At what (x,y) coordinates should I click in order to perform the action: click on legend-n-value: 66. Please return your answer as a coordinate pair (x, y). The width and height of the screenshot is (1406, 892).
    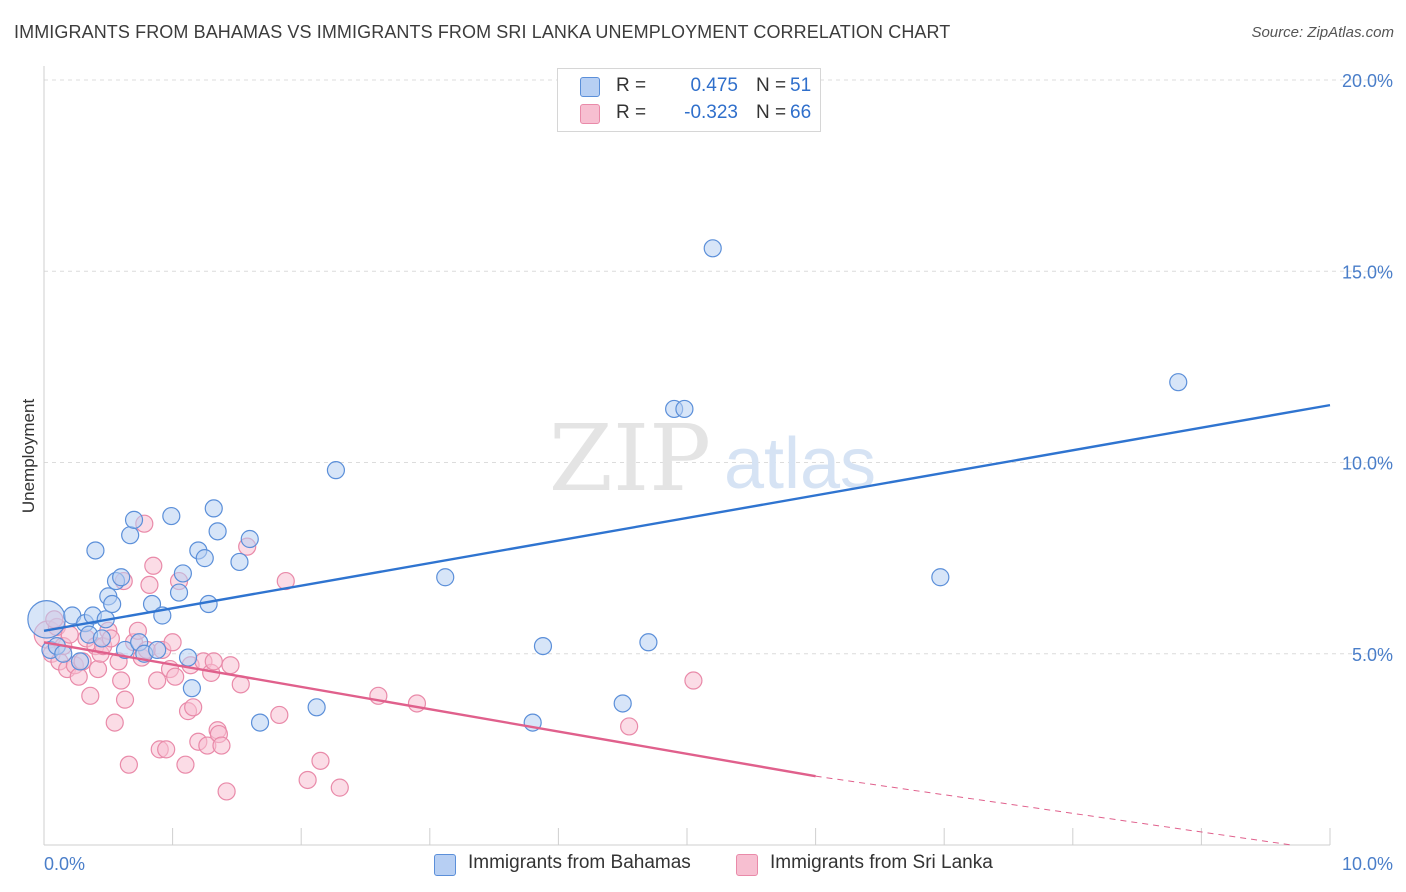
    Looking at the image, I should click on (801, 112).